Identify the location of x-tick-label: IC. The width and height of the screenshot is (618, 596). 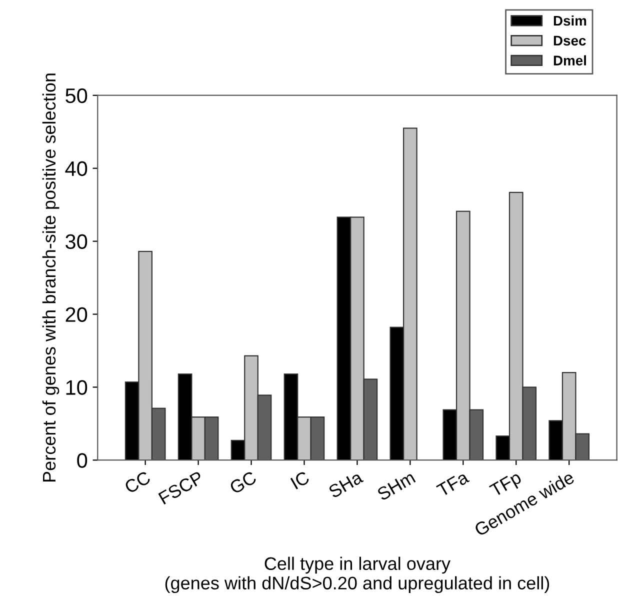
(300, 480).